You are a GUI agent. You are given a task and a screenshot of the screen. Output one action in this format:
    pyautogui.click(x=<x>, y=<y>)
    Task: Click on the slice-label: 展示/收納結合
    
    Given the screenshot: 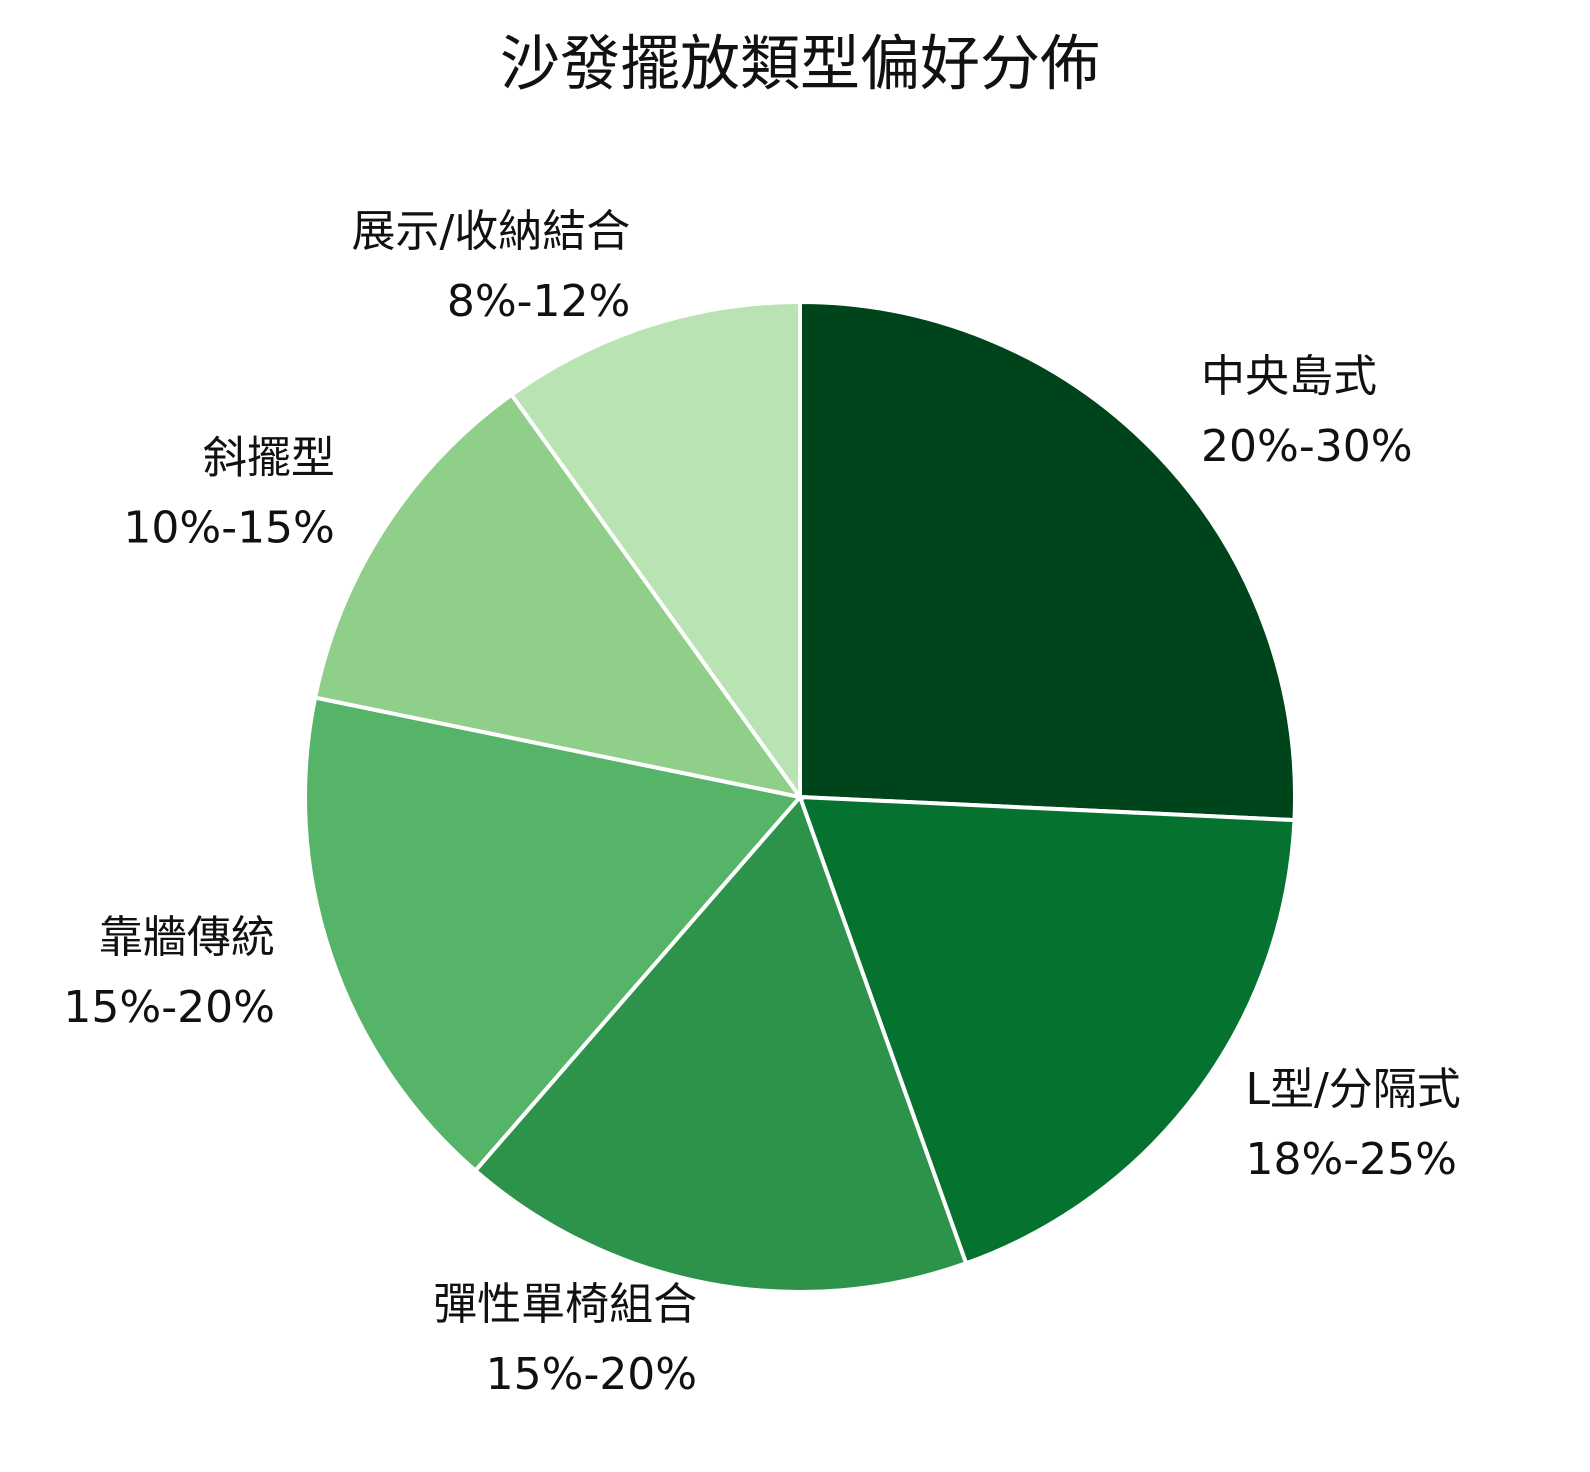 What is the action you would take?
    pyautogui.click(x=490, y=231)
    